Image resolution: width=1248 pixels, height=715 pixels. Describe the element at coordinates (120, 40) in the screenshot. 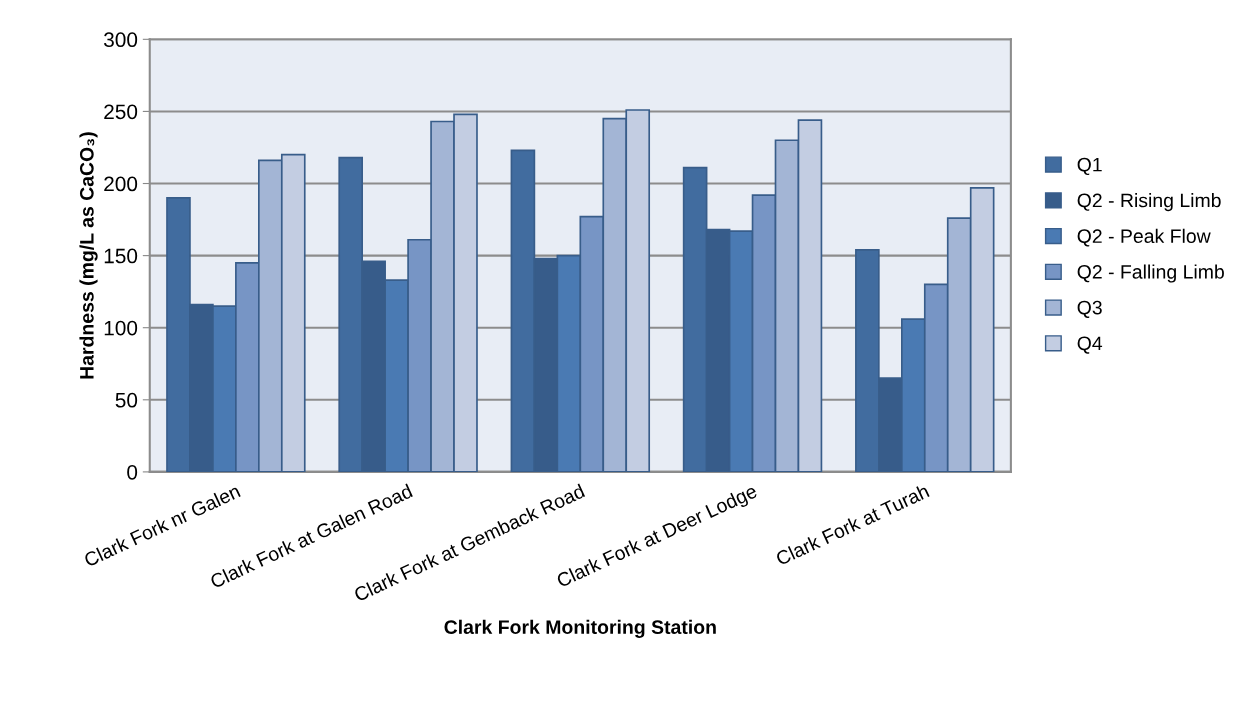

I see `y-tick-label: 300` at that location.